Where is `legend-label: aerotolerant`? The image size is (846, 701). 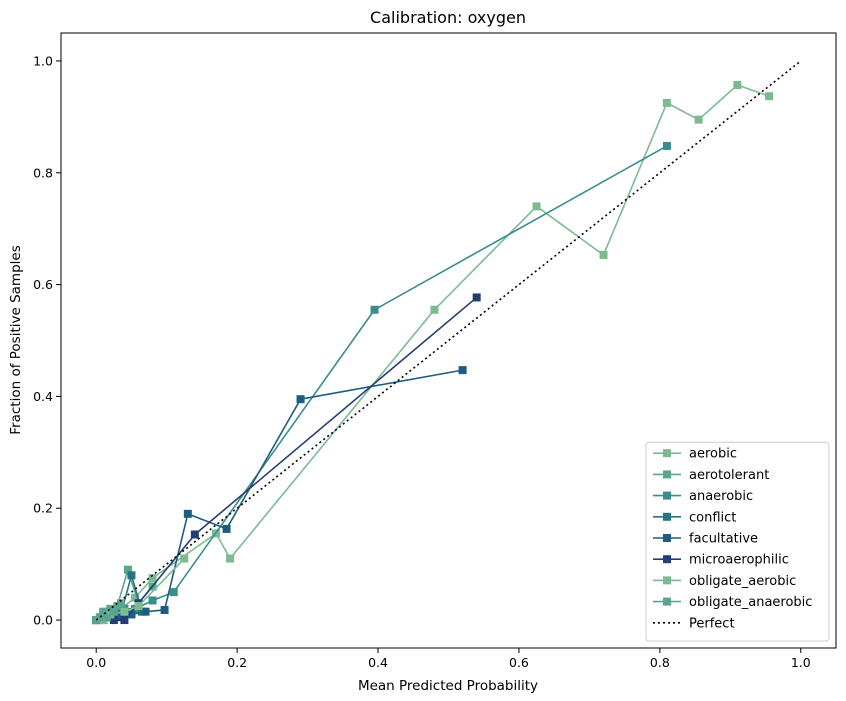 legend-label: aerotolerant is located at coordinates (729, 475).